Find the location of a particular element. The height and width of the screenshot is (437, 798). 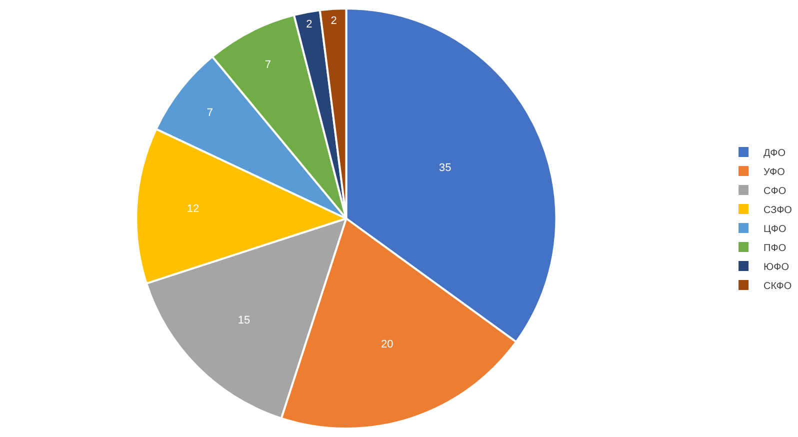

data-label: 15 is located at coordinates (244, 320).